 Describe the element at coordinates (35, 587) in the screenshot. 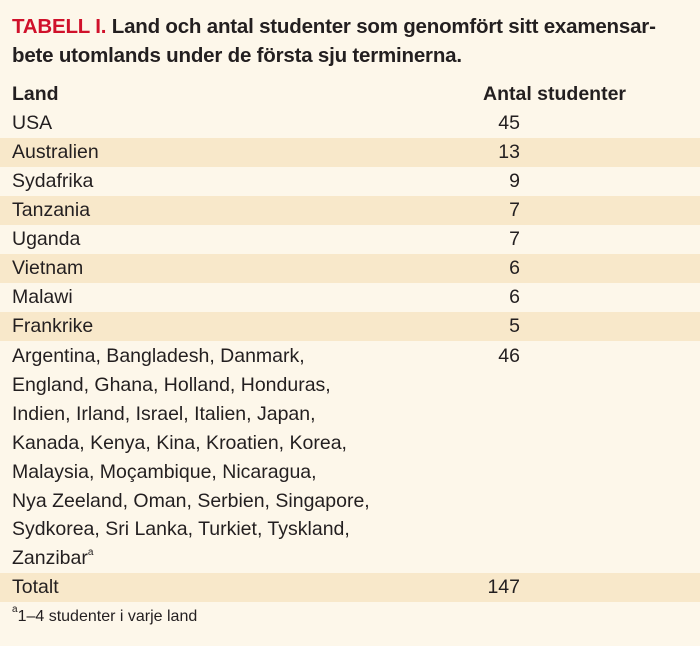

I see `total-label: Totalt` at that location.